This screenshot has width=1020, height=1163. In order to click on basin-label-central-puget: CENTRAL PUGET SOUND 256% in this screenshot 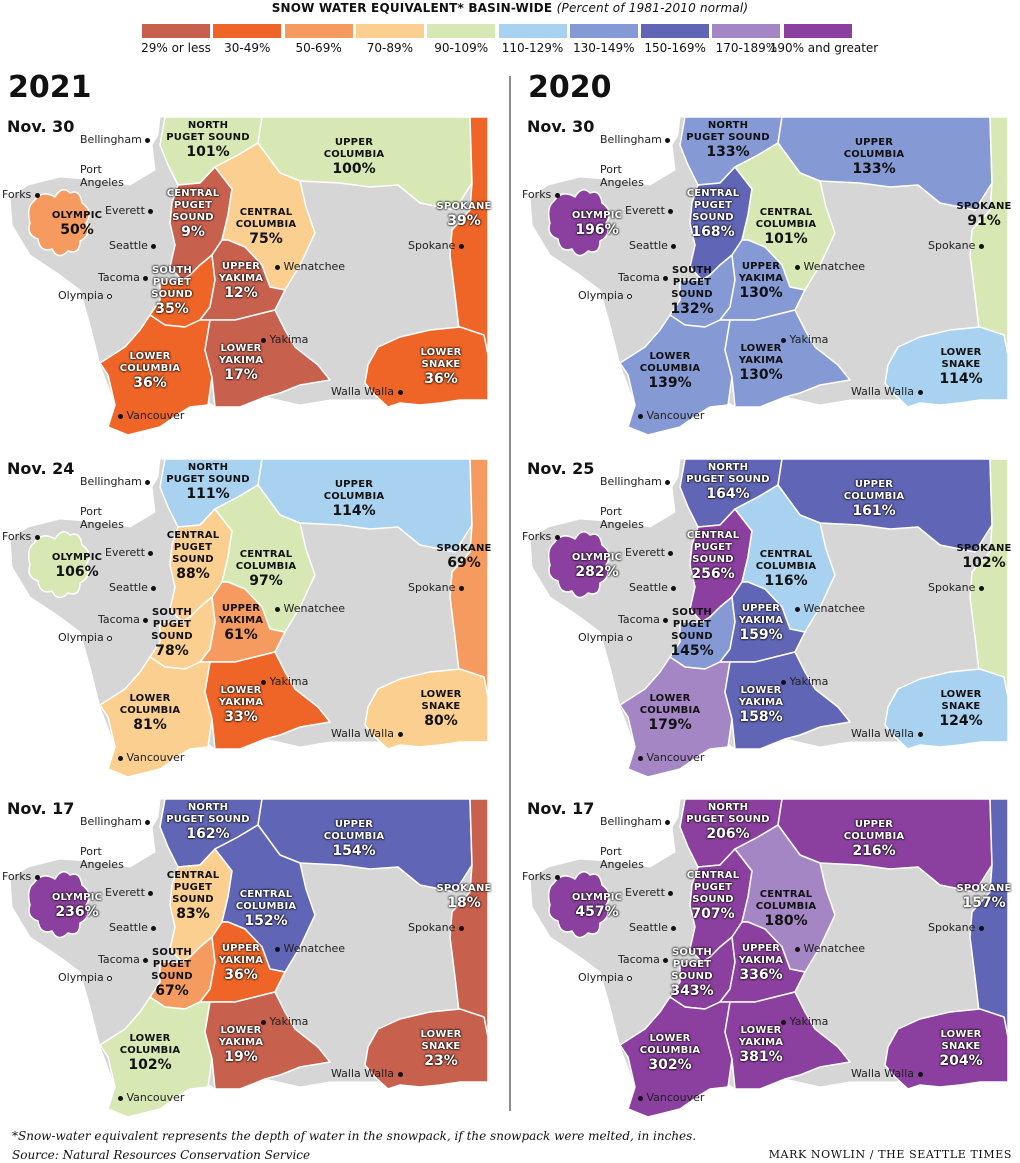, I will do `click(713, 556)`.